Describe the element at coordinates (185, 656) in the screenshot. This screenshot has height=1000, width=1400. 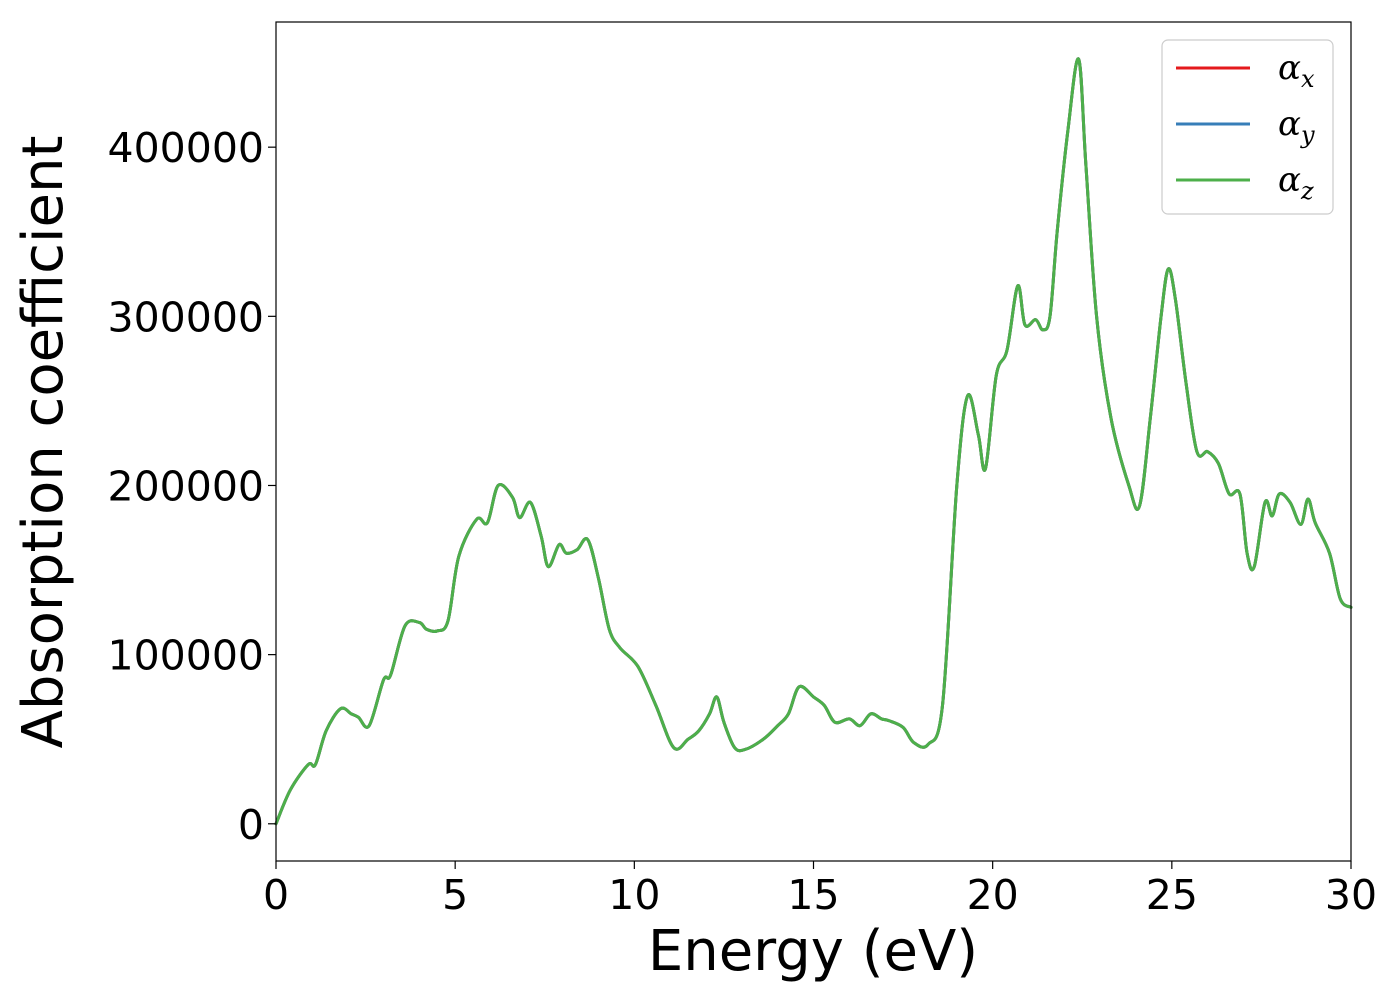
I see `y-tick-label: 100000` at that location.